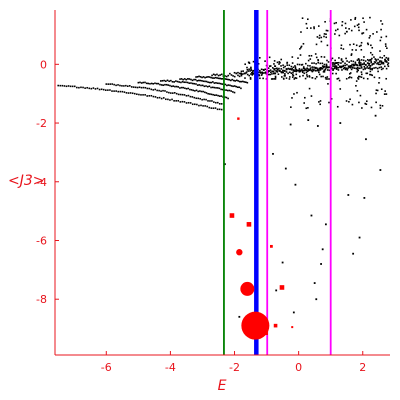 The height and width of the screenshot is (400, 400). Describe the element at coordinates (41, 240) in the screenshot. I see `y-tick-label: -6` at that location.